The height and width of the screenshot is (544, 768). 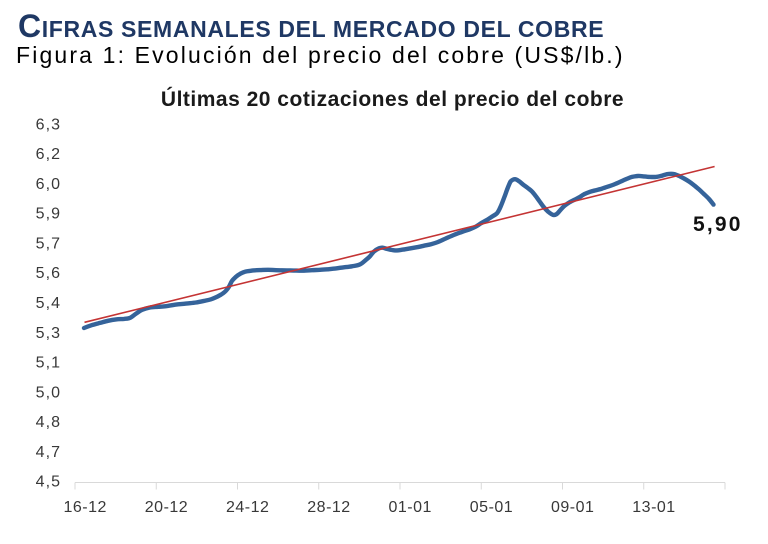 I want to click on svg-text: 5,9, so click(x=49, y=214).